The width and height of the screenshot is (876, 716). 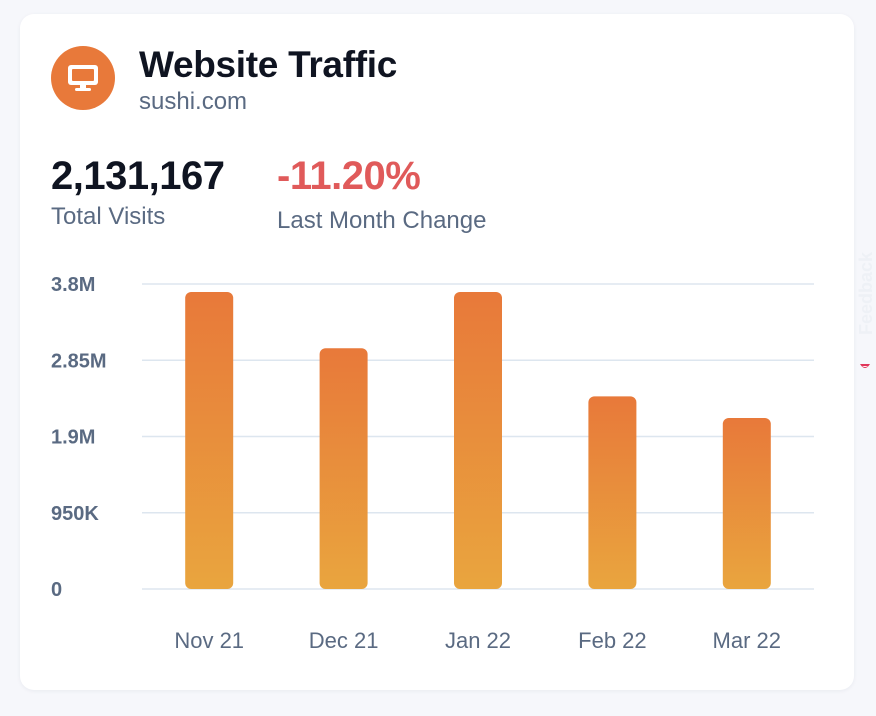 I want to click on desktop-monitor-icon, so click(x=83, y=78).